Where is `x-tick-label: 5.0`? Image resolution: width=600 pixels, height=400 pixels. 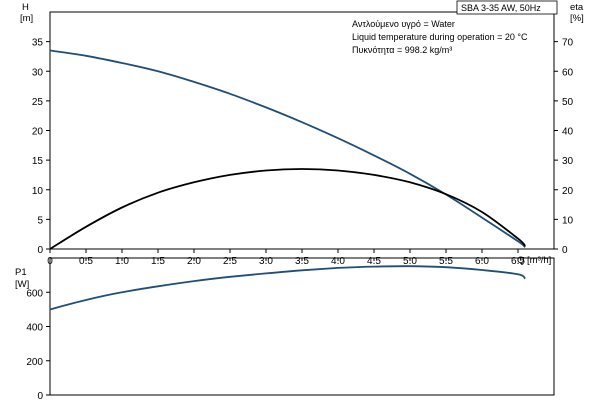 x-tick-label: 5.0 is located at coordinates (410, 261).